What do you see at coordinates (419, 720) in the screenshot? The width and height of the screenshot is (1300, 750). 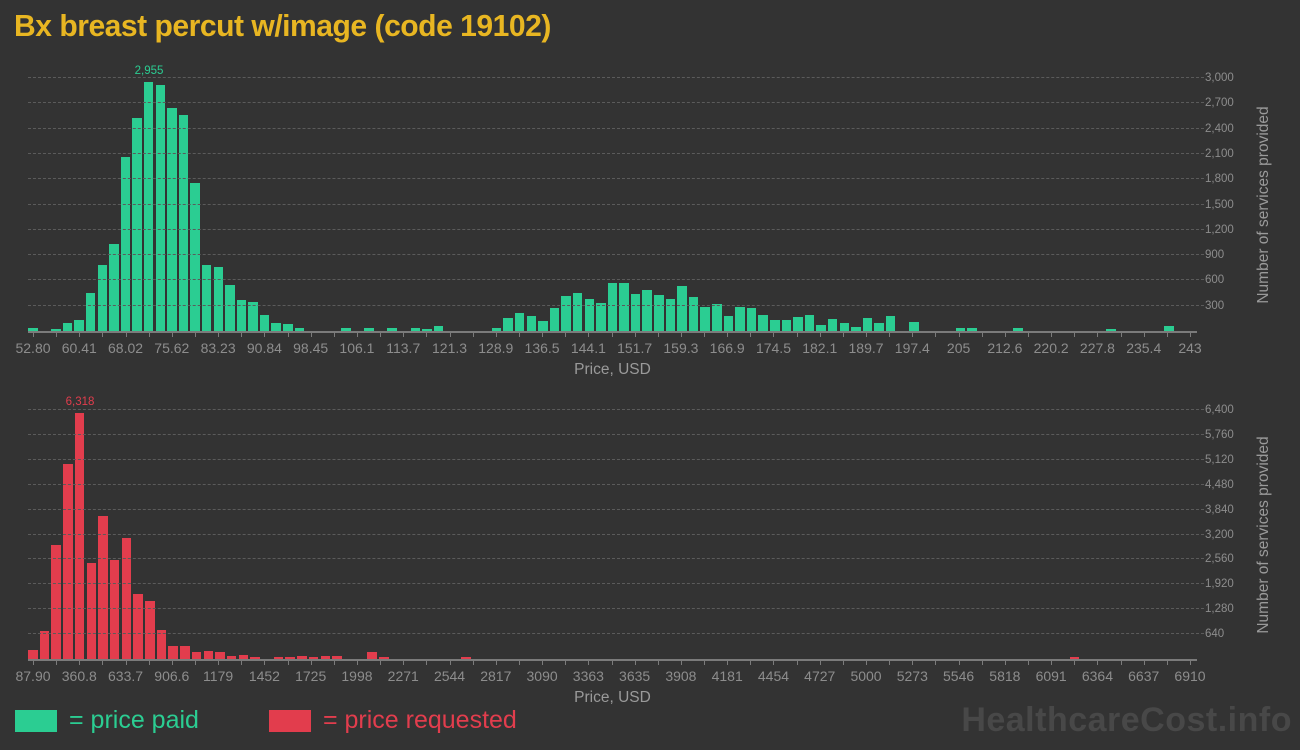 I see `price-requested-legend-label: = price requested` at bounding box center [419, 720].